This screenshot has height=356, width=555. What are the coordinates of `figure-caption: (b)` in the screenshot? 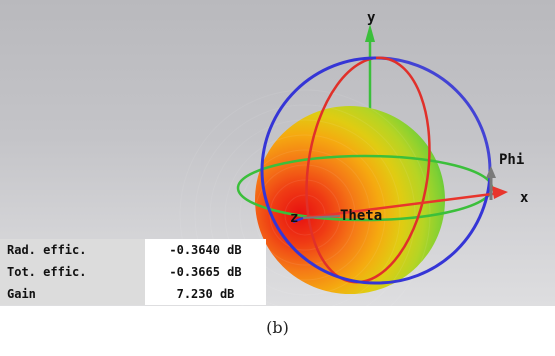 It's located at (277, 327).